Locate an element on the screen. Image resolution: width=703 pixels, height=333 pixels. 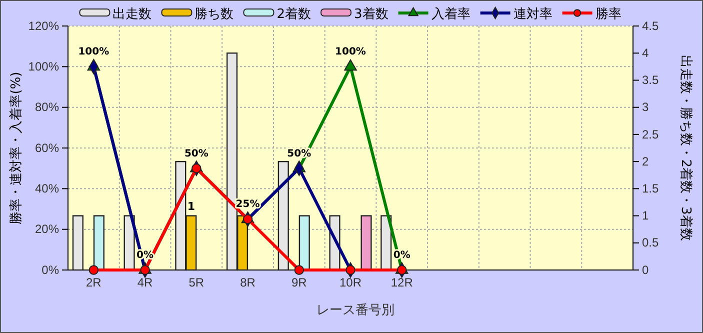
legend-label: 3着数 is located at coordinates (371, 14).